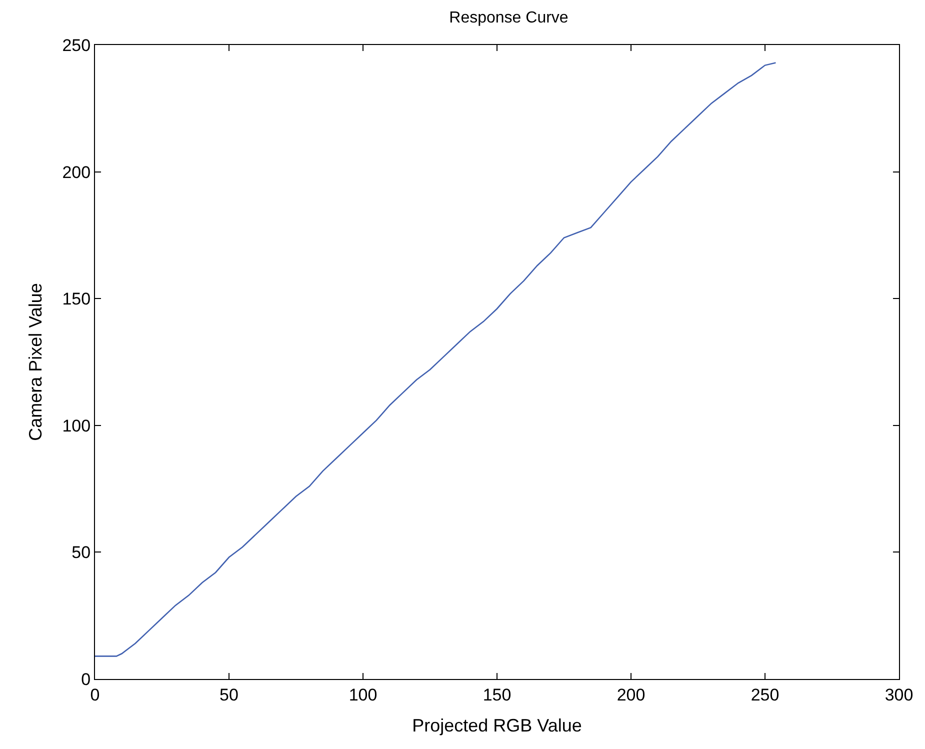 This screenshot has height=749, width=925. What do you see at coordinates (81, 552) in the screenshot?
I see `y-tick-label: 50` at bounding box center [81, 552].